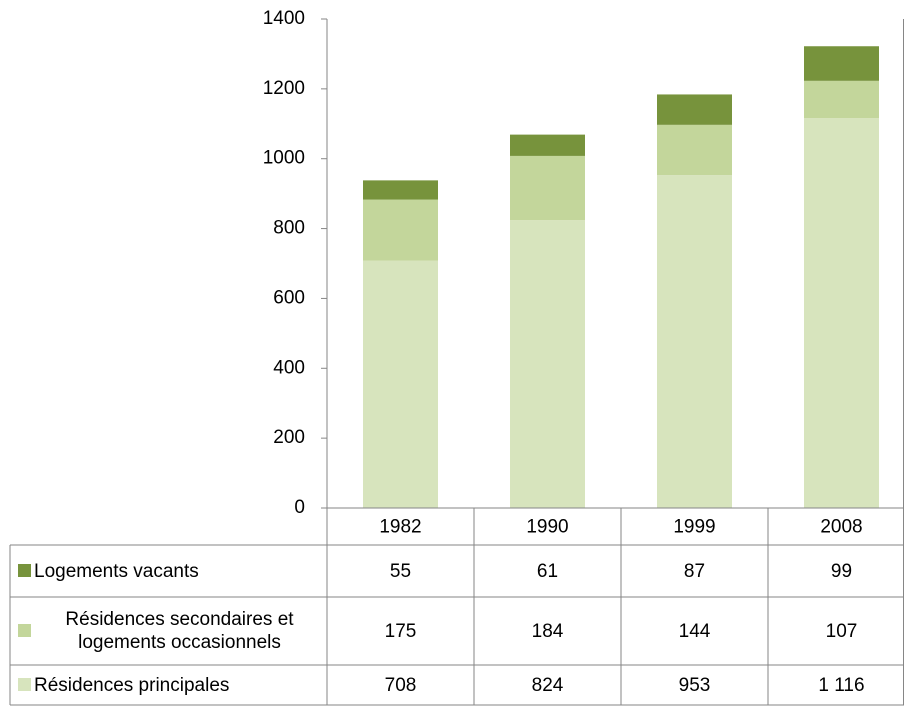  What do you see at coordinates (289, 297) in the screenshot?
I see `y-tick-label: 600` at bounding box center [289, 297].